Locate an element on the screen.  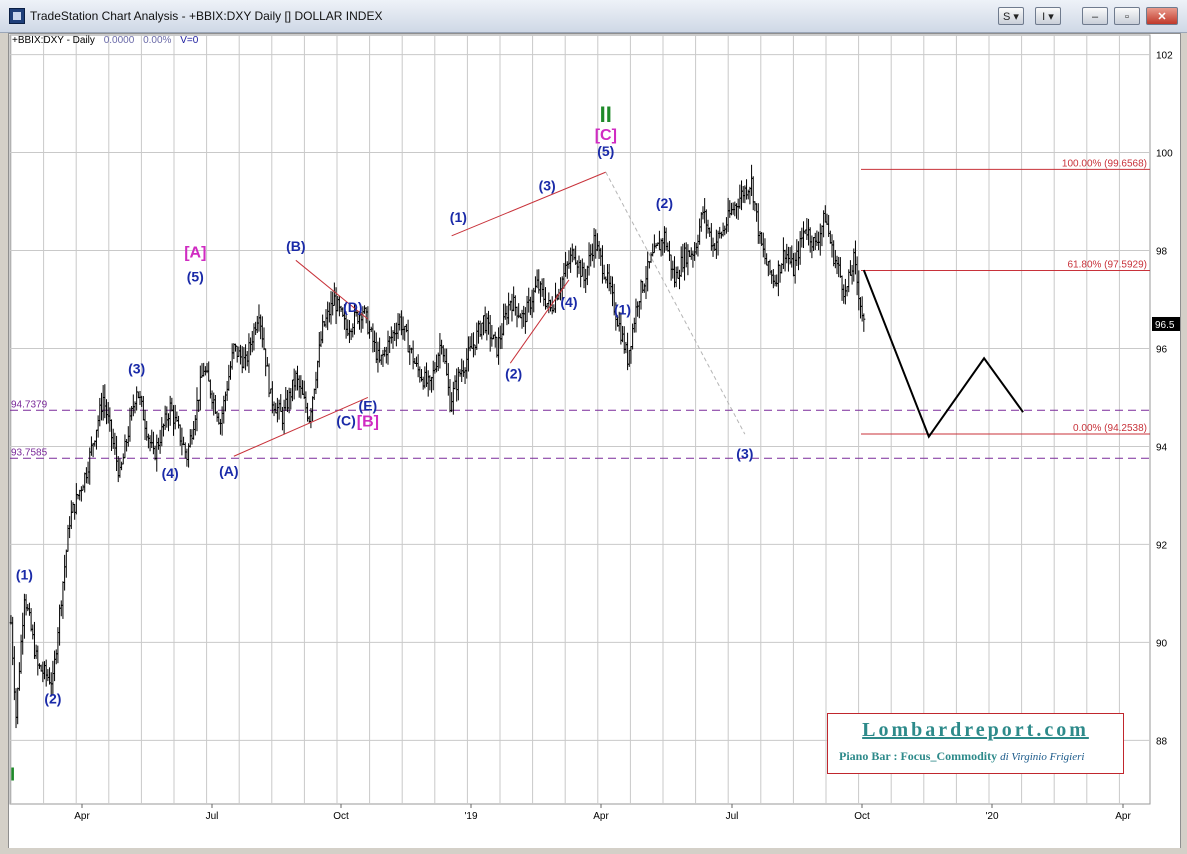
chart-header: +BBIX:DXY - Daily 0.0000 0.00% V=0 is located at coordinates (105, 40).